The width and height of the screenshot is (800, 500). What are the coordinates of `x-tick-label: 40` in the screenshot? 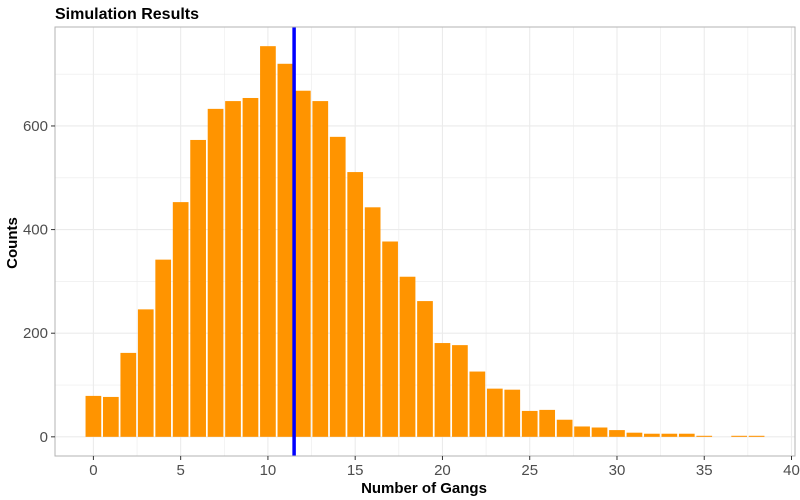 It's located at (791, 470).